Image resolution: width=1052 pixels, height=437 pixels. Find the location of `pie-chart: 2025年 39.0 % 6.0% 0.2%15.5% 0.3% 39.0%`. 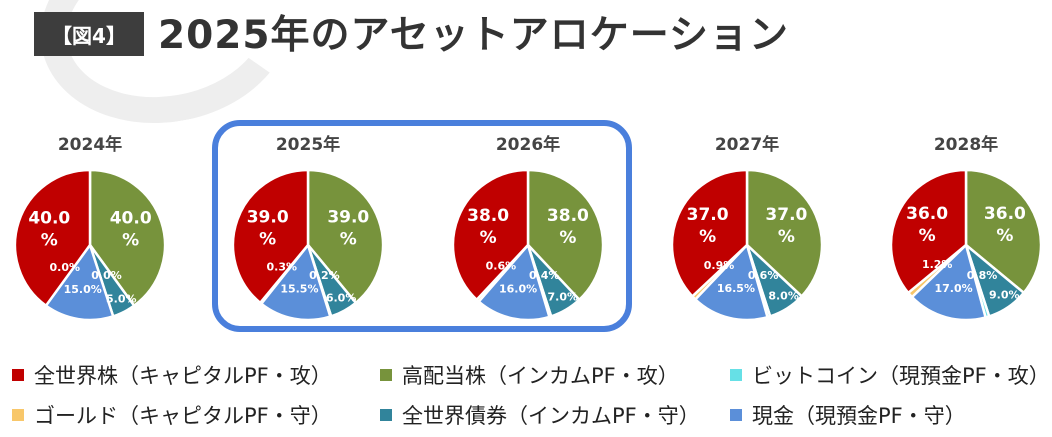

pie-chart: 2025年 39.0 % 6.0% 0.2%15.5% 0.3% 39.0% is located at coordinates (308, 228).